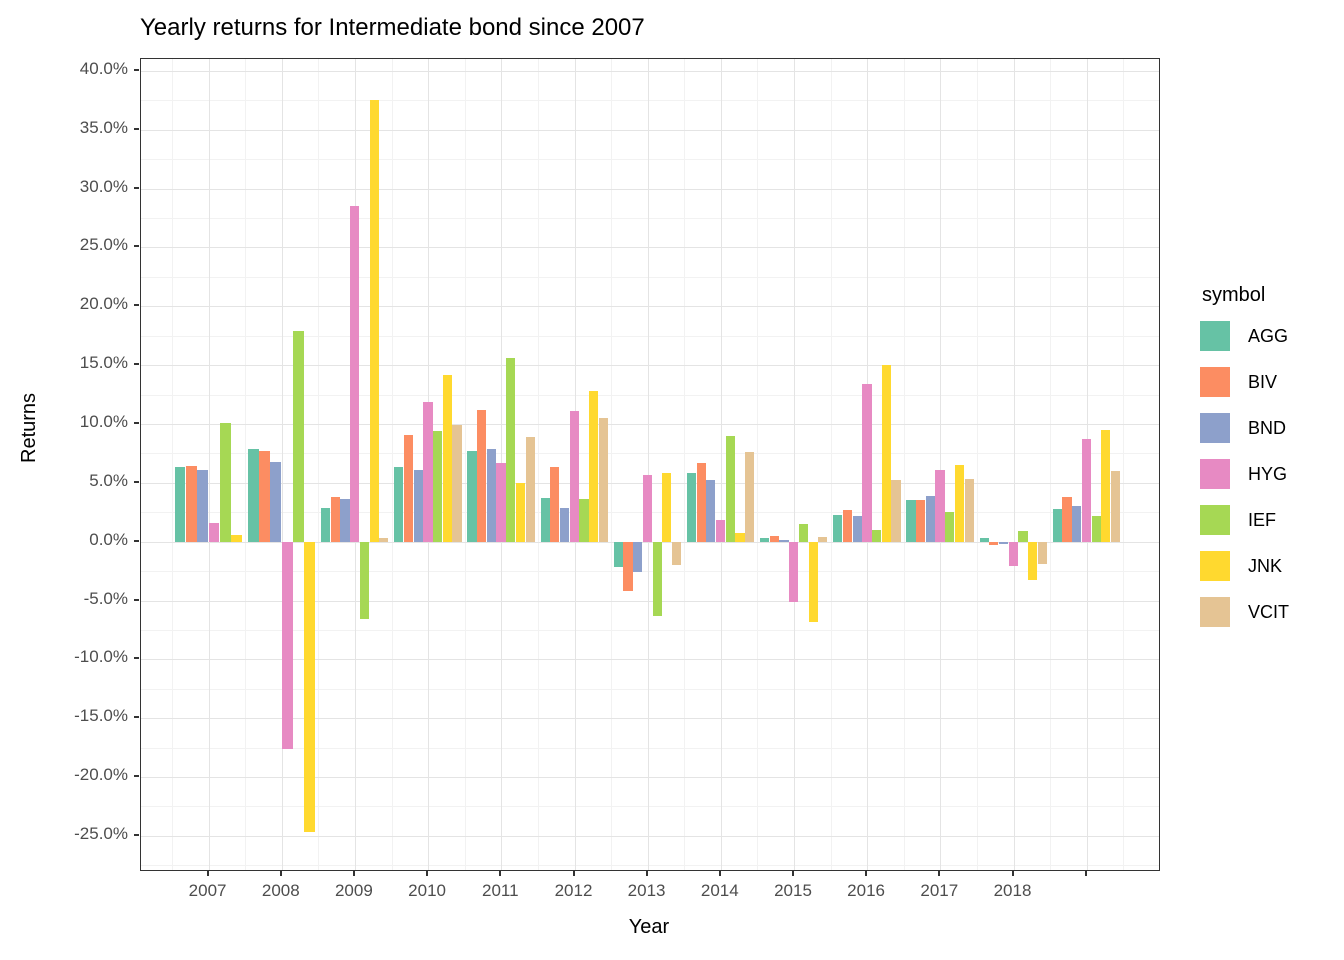 The image size is (1344, 960). What do you see at coordinates (472, 496) in the screenshot?
I see `bar-AGG-2011` at bounding box center [472, 496].